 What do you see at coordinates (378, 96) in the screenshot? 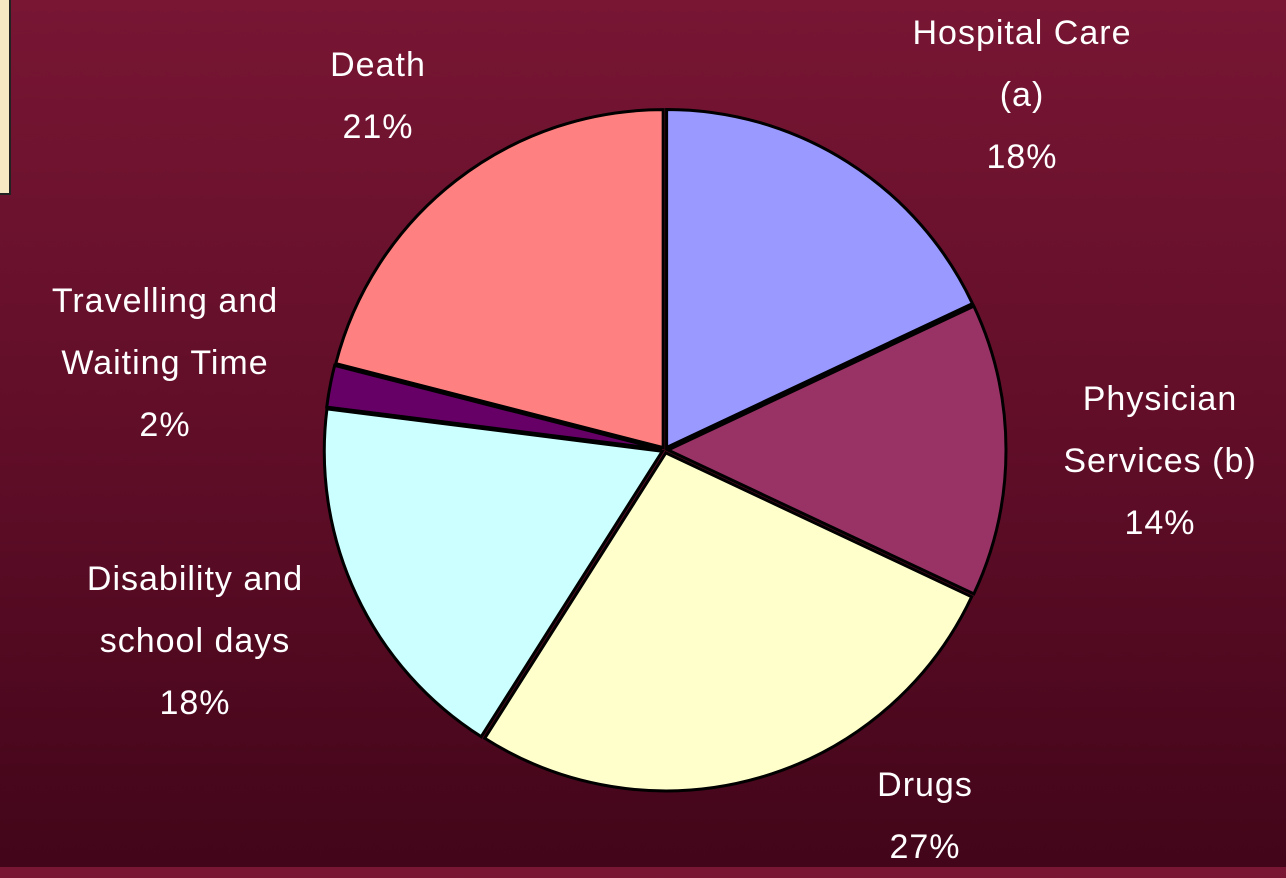
I see `slice-label: Death 21%` at bounding box center [378, 96].